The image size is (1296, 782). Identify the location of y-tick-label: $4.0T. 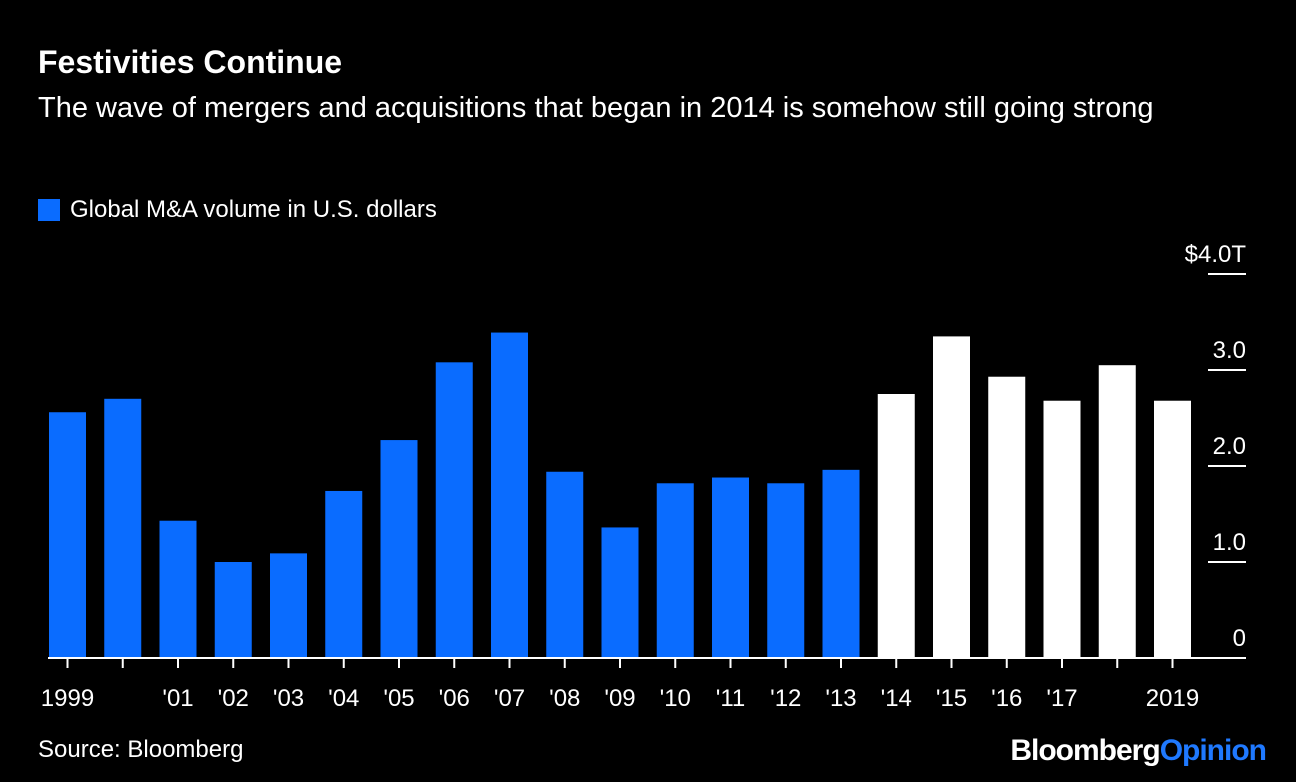
(1216, 254).